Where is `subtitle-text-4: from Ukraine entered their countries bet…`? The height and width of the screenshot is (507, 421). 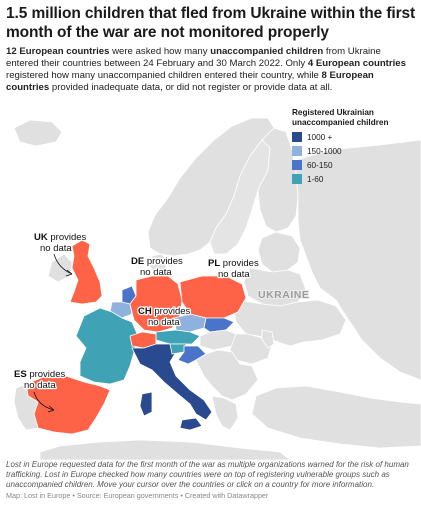
subtitle-text-4: from Ukraine entered their countries bet… is located at coordinates (193, 57).